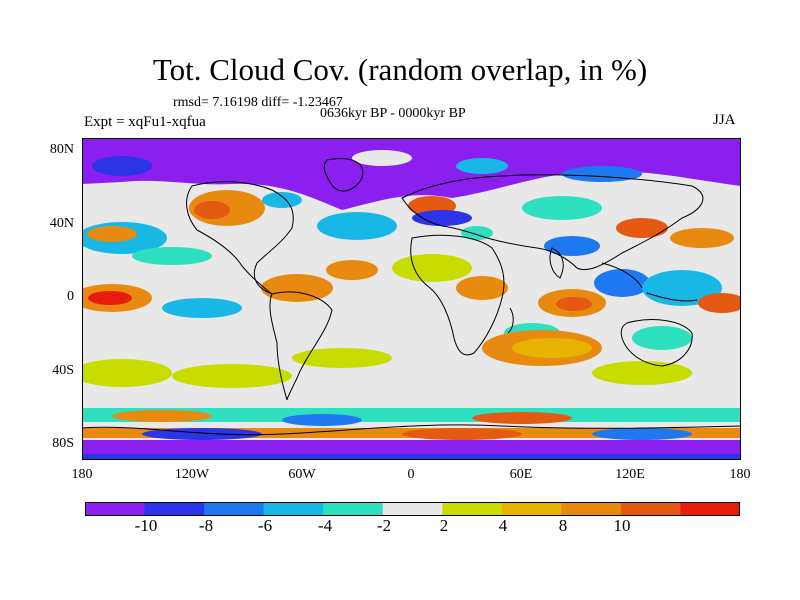  I want to click on colorbar-label: -4, so click(325, 525).